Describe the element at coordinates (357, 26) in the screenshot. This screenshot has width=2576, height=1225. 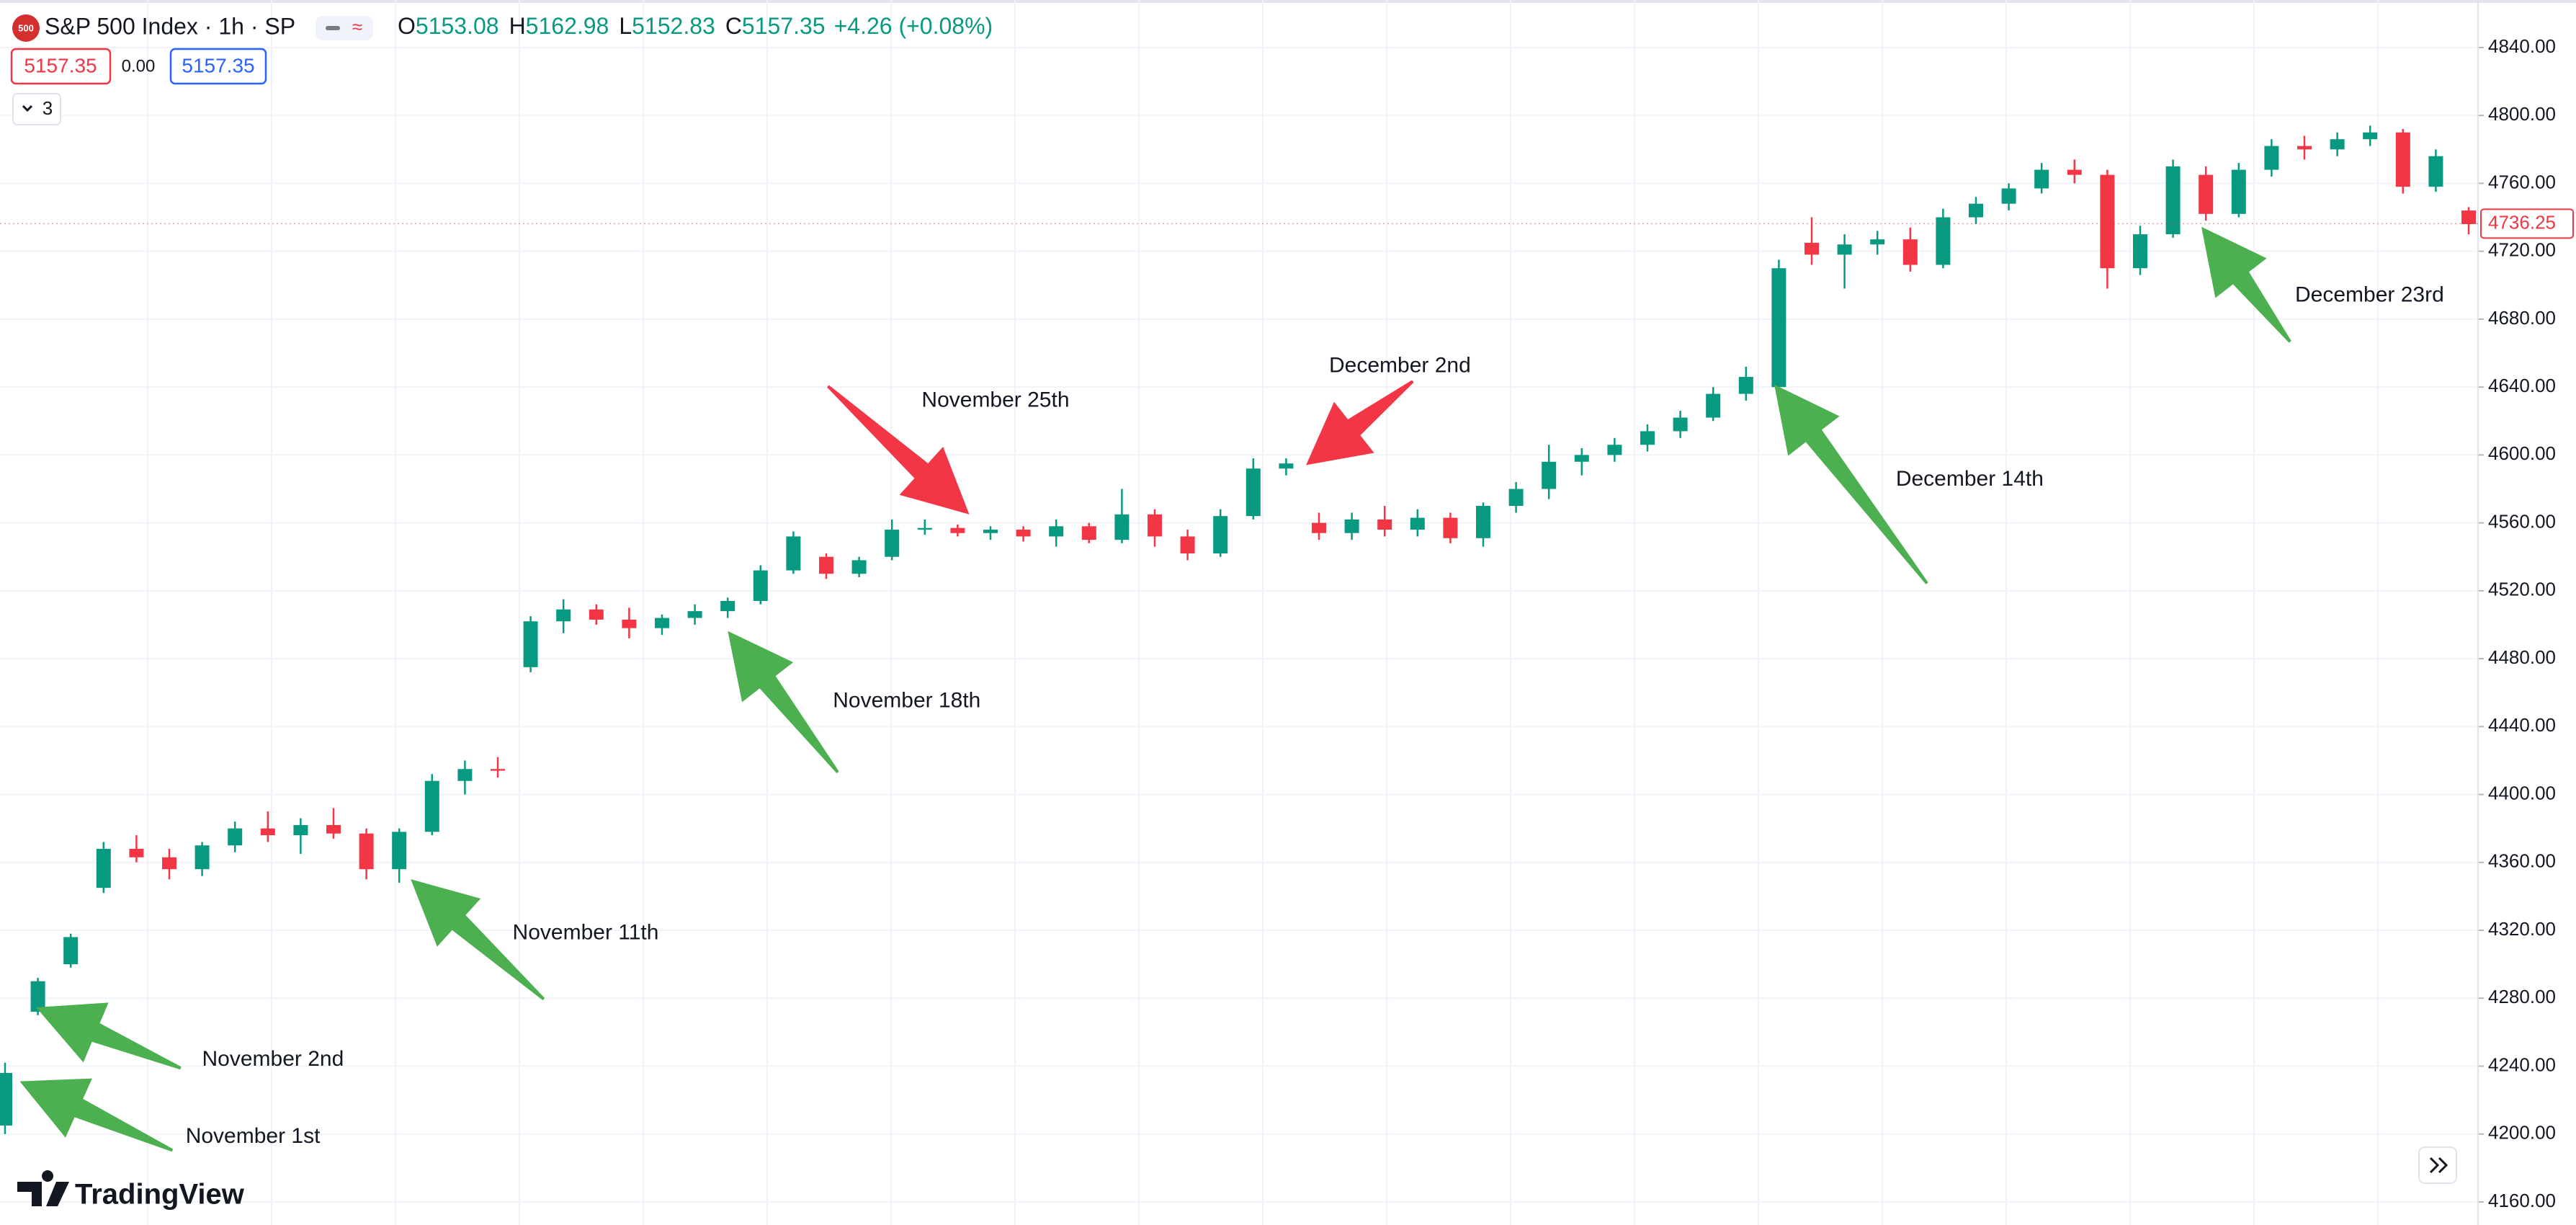
I see `toggle-icon: ≈` at that location.